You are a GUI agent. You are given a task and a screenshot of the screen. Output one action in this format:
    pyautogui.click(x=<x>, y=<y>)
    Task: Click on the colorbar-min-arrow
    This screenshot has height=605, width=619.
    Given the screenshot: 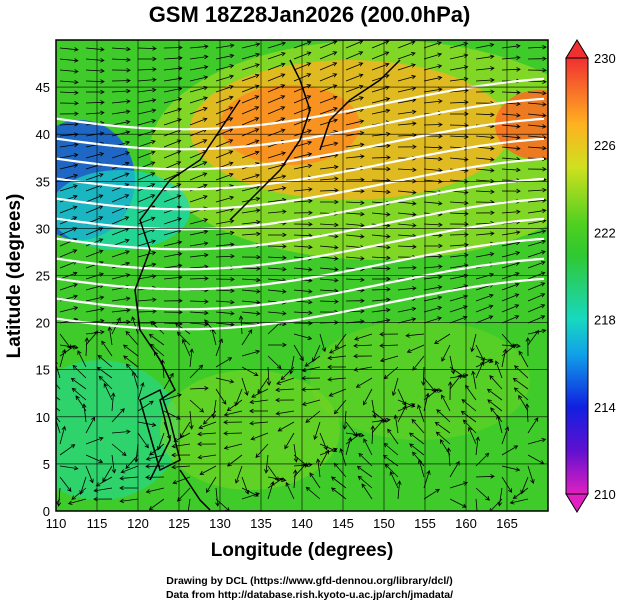 What is the action you would take?
    pyautogui.click(x=577, y=503)
    